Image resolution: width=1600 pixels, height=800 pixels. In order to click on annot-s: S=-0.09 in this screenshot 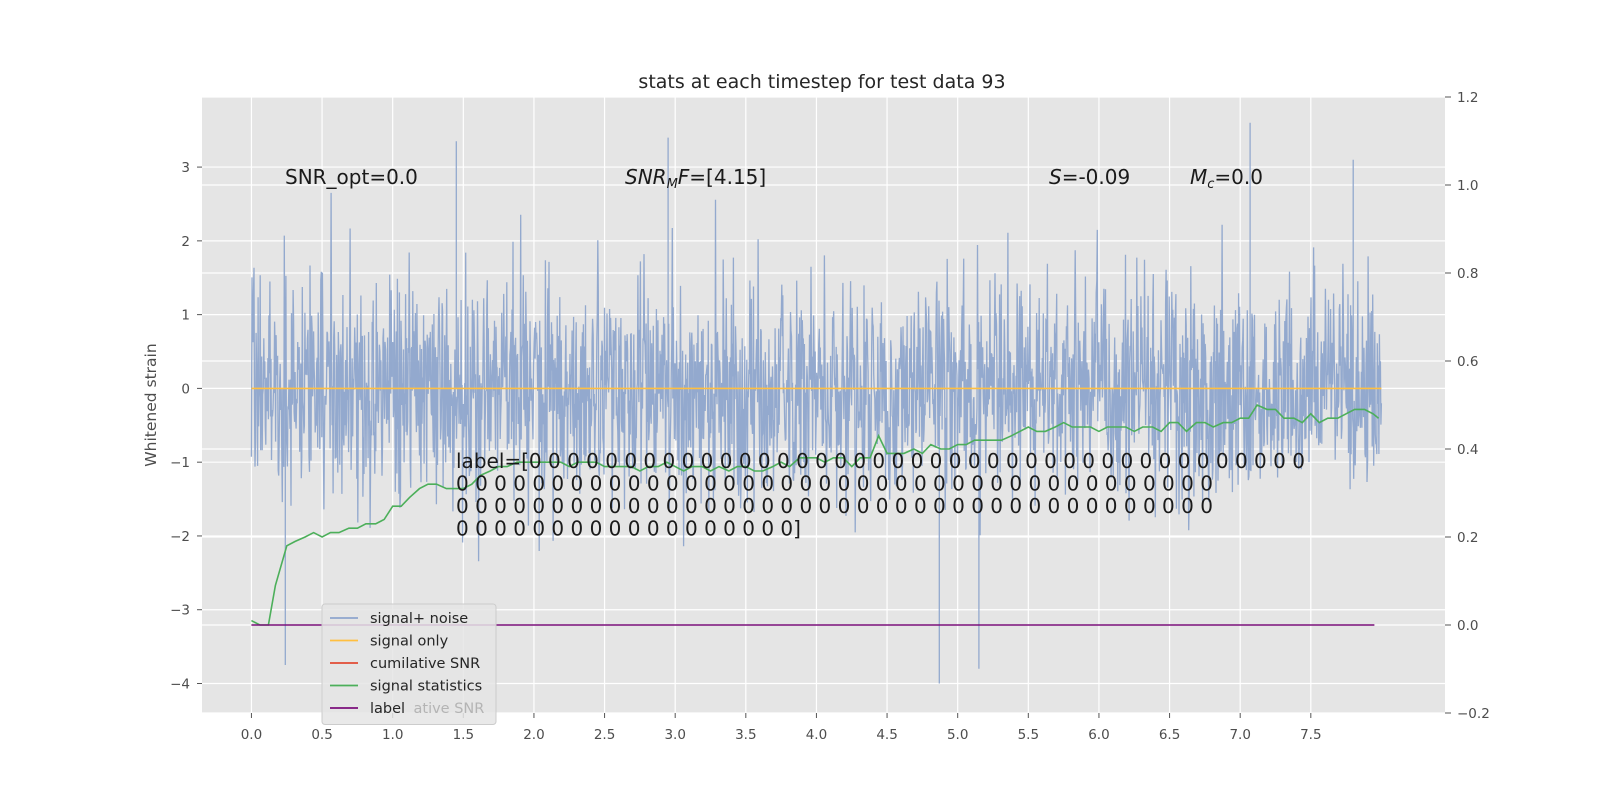, I will do `click(1089, 177)`.